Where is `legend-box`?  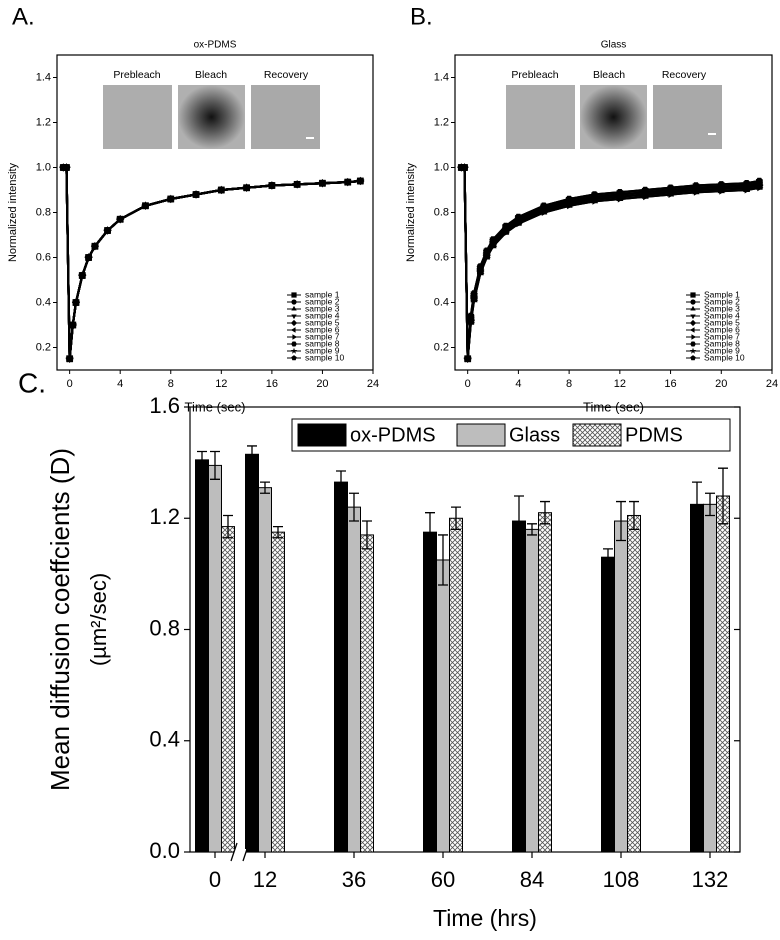
legend-box is located at coordinates (511, 435).